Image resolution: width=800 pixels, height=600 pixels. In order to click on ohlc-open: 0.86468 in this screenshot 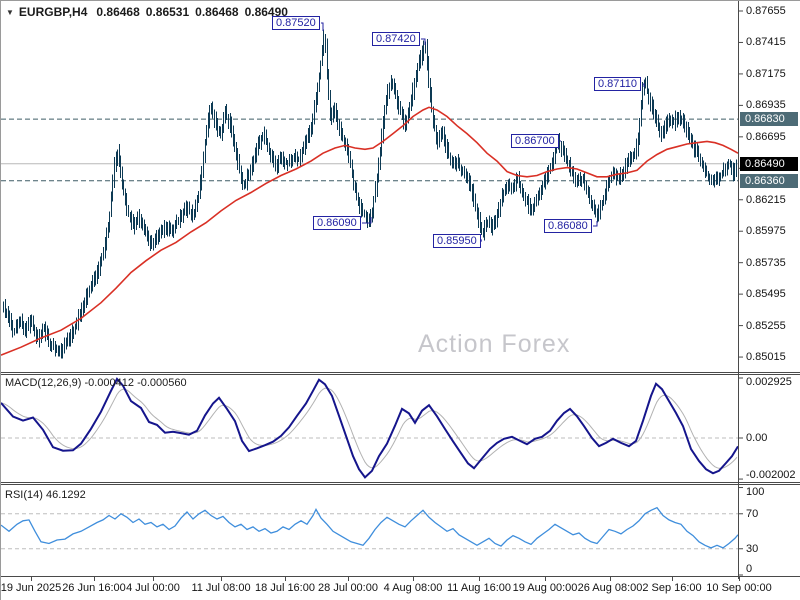, I will do `click(118, 12)`.